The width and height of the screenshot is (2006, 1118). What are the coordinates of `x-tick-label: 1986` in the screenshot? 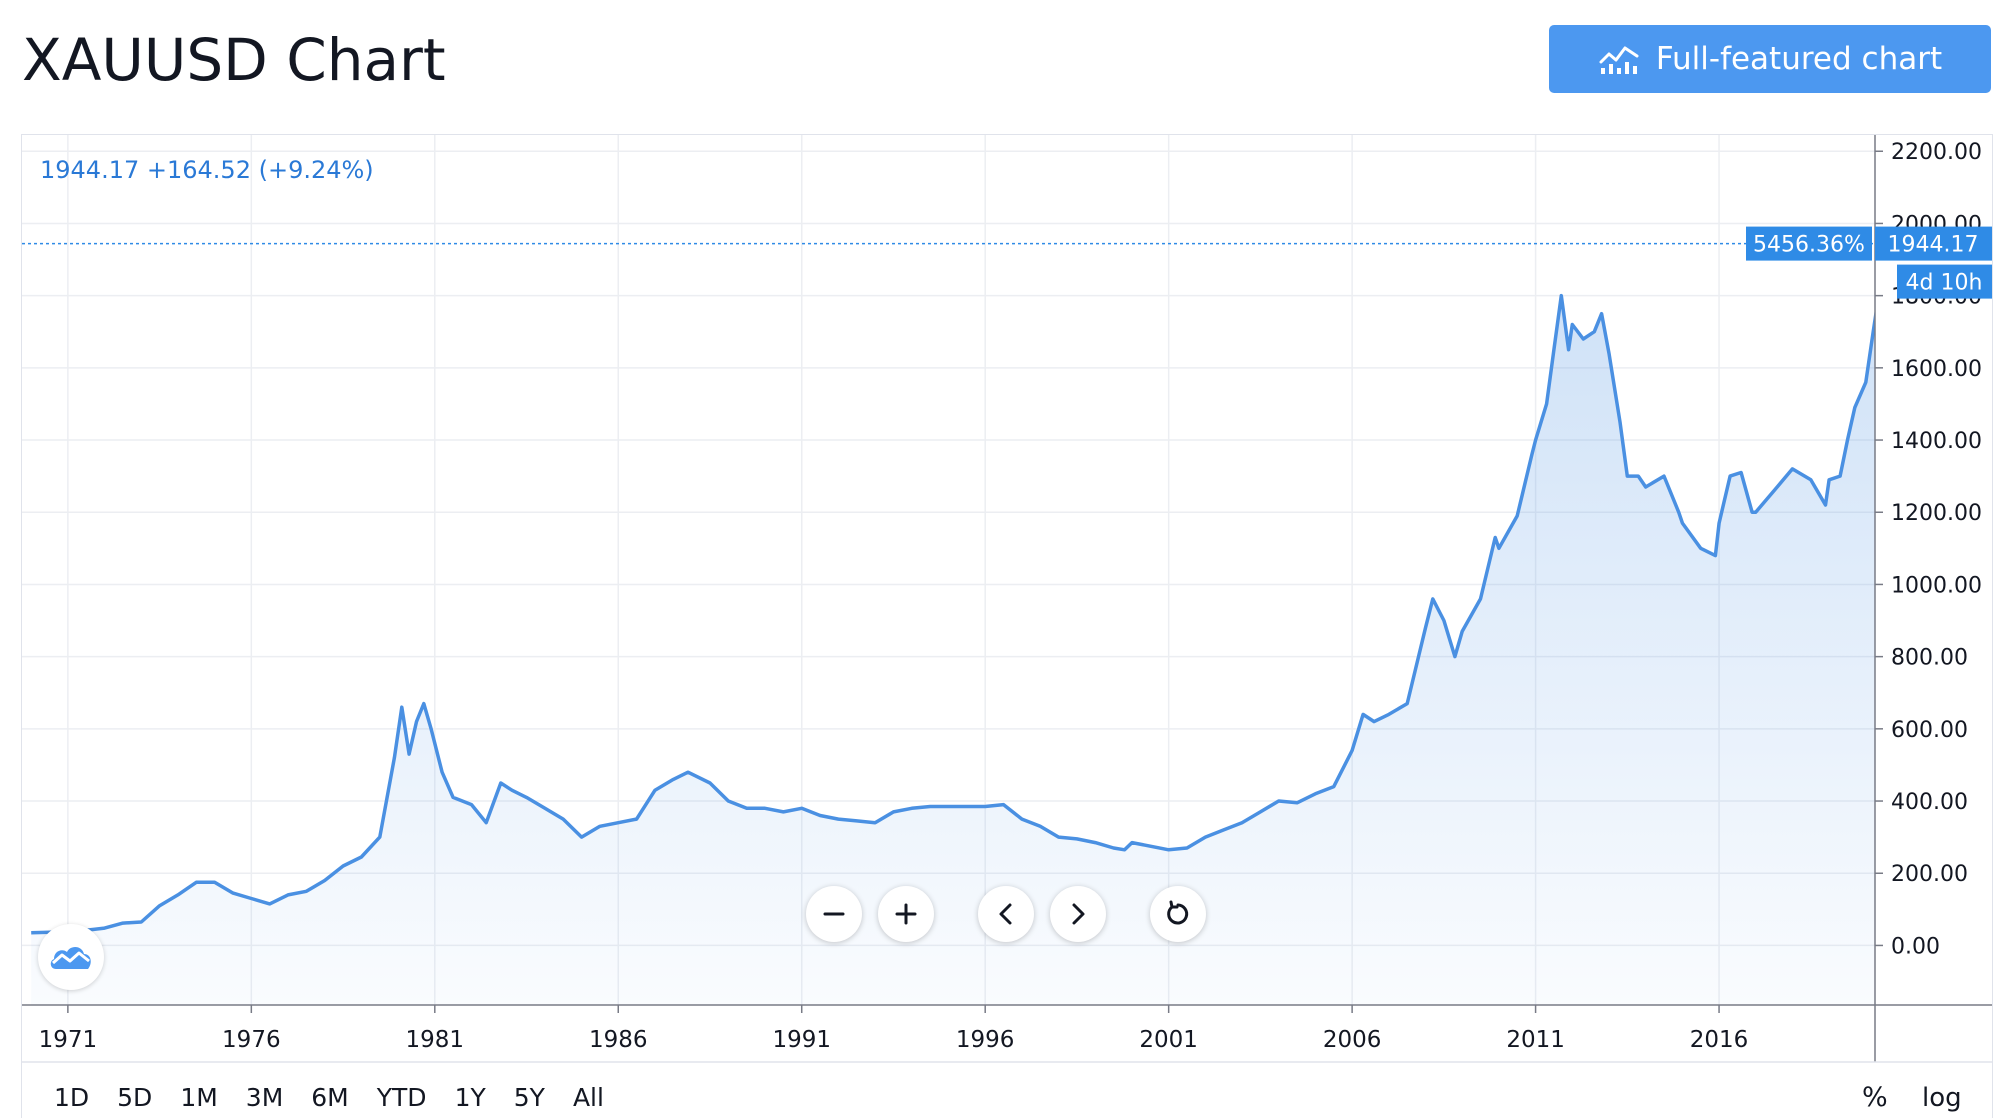 It's located at (618, 1040).